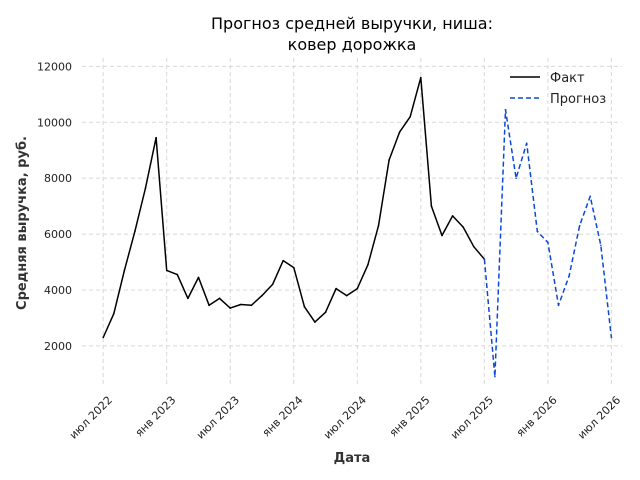  Describe the element at coordinates (537, 417) in the screenshot. I see `x-tick-label: янв 2026` at that location.